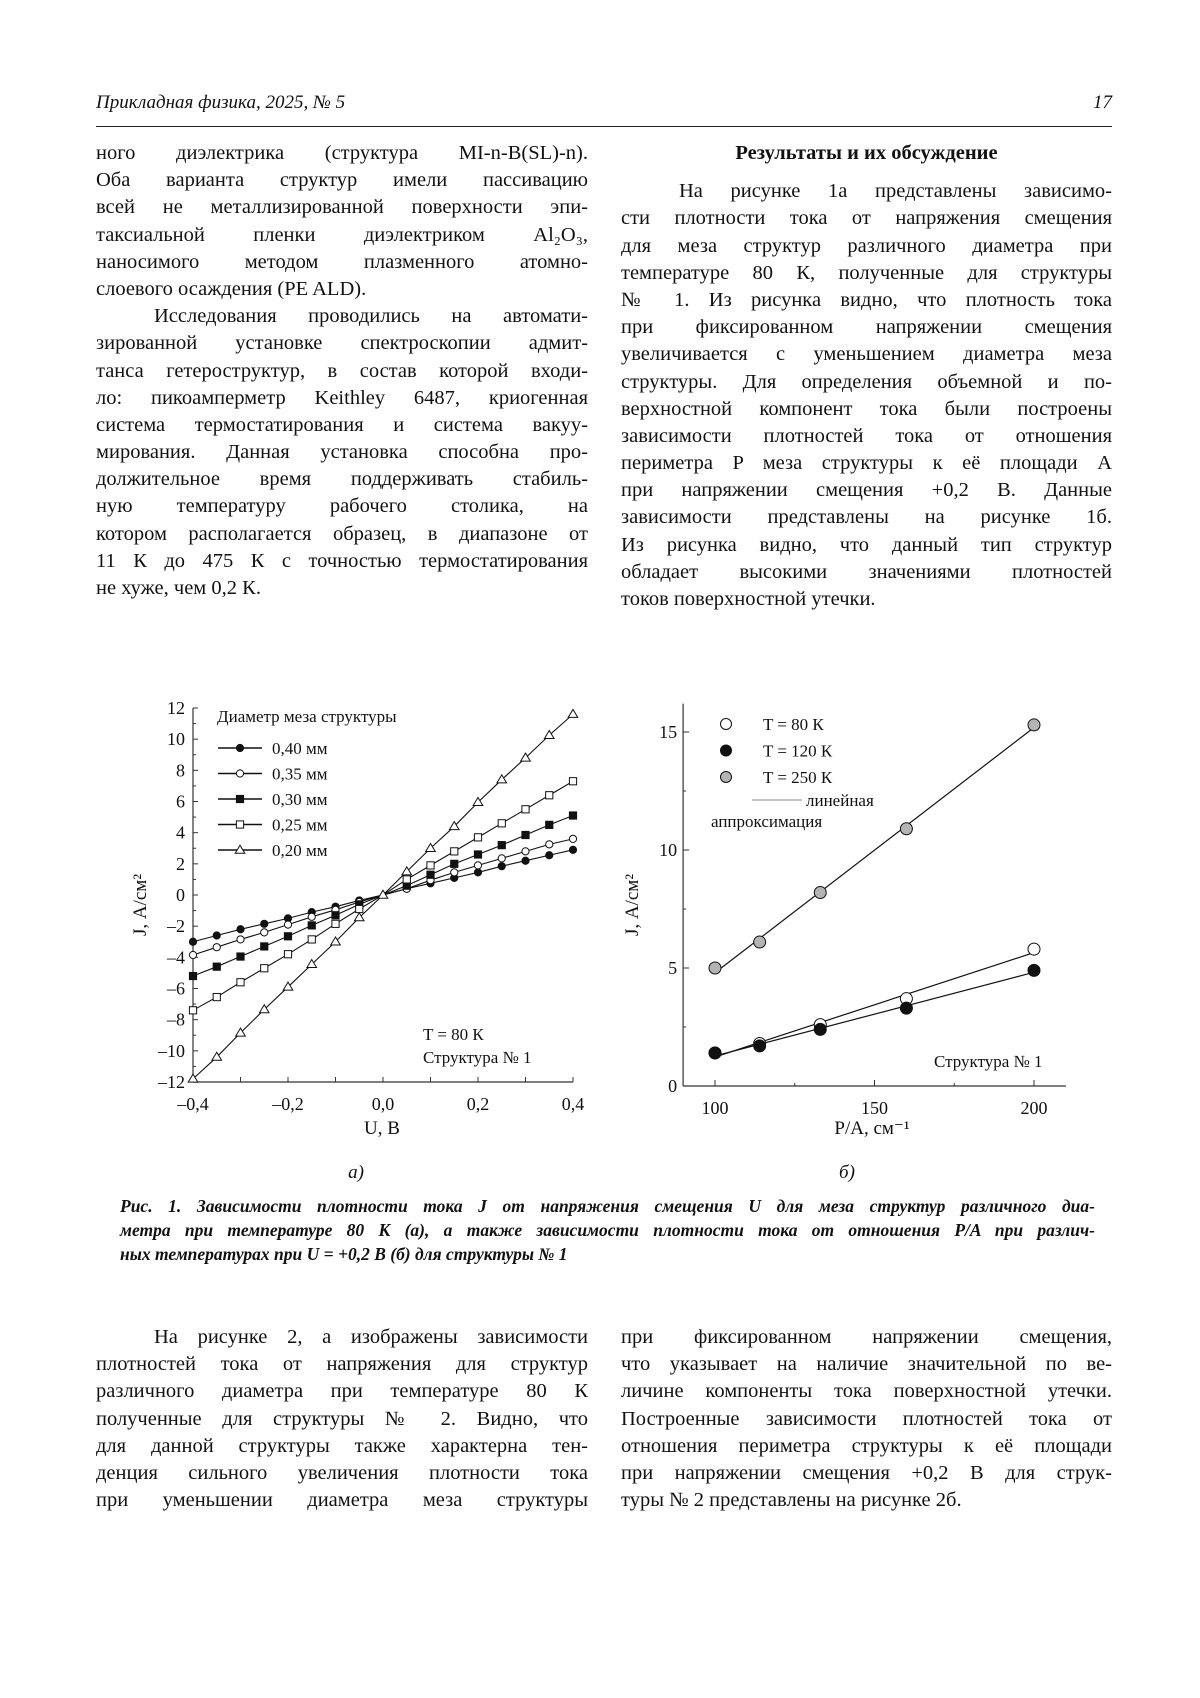  I want to click on legend-fit-label: аппроксимация, so click(766, 821).